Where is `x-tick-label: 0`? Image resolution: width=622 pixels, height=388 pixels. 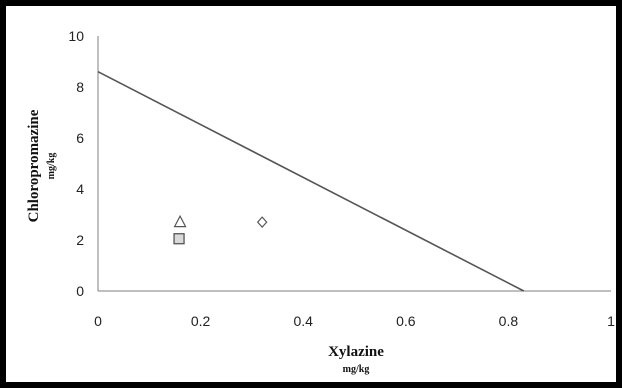 x-tick-label: 0 is located at coordinates (98, 321).